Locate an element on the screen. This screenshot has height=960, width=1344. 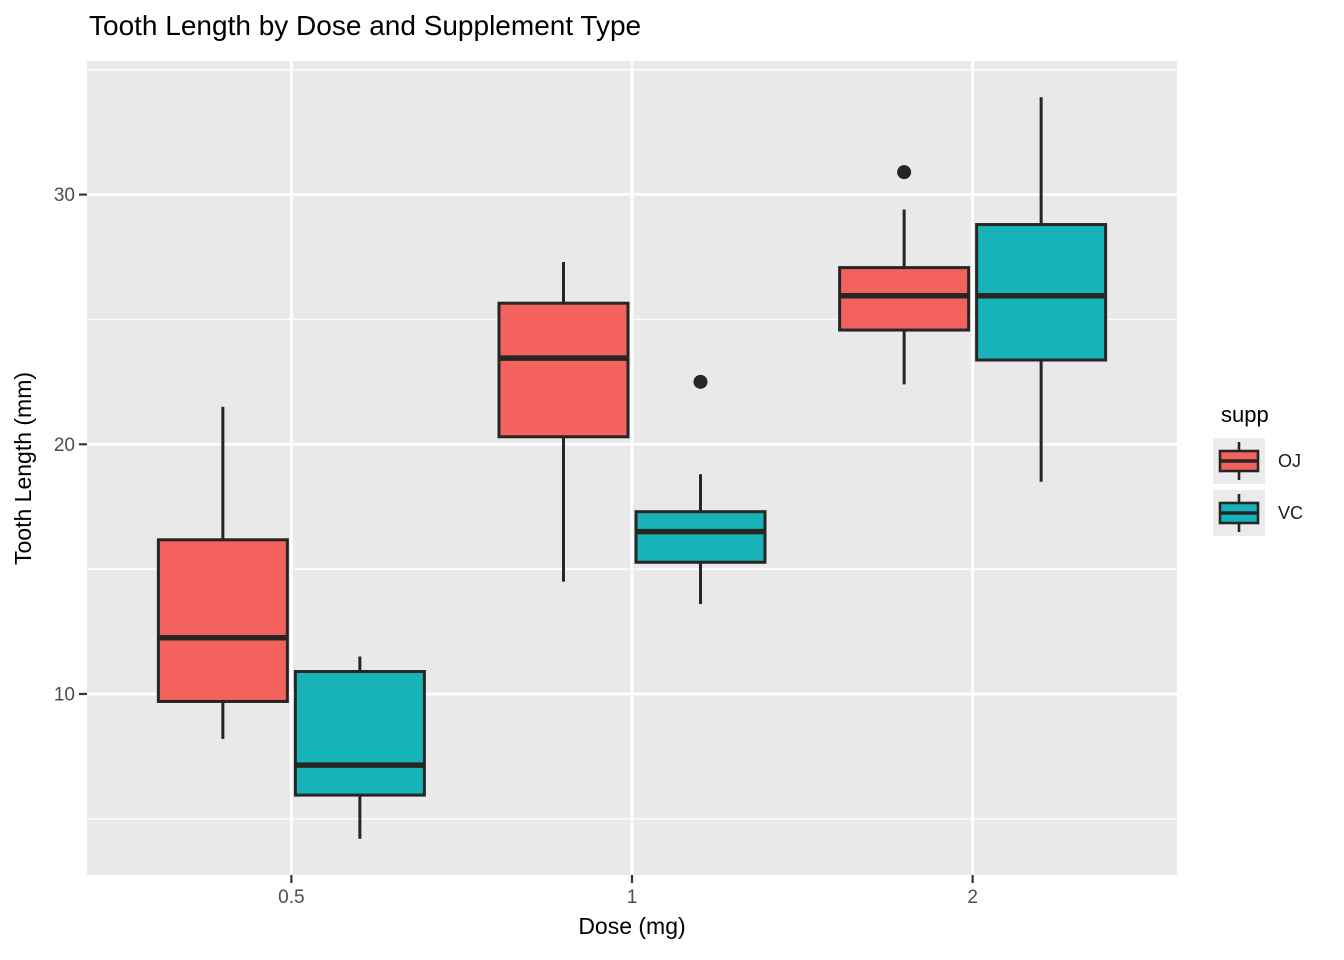
legend-item-vc: VC is located at coordinates (1258, 513).